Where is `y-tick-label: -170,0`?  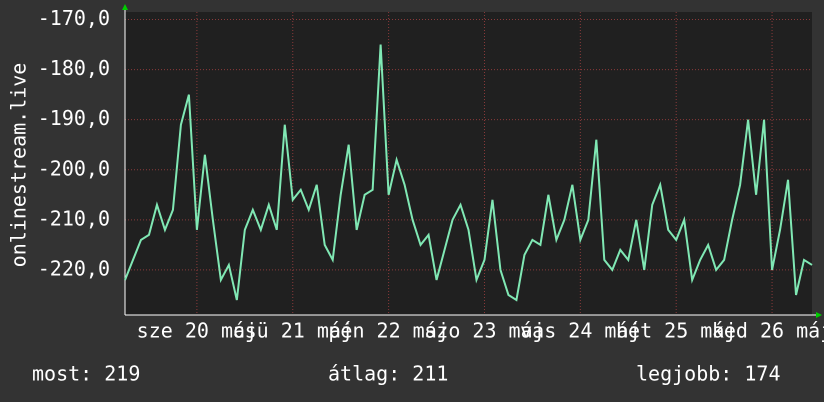 y-tick-label: -170,0 is located at coordinates (74, 18).